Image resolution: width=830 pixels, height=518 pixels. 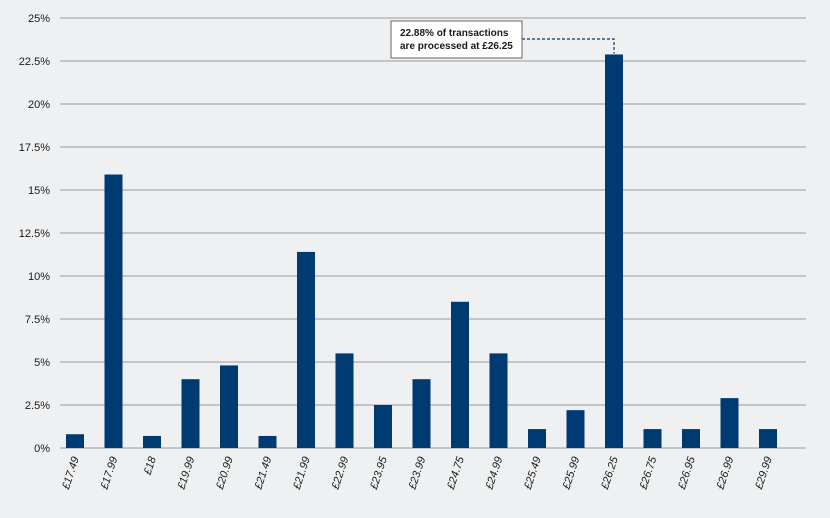 What do you see at coordinates (456, 46) in the screenshot?
I see `callout-text-line2: are processed at £26.25` at bounding box center [456, 46].